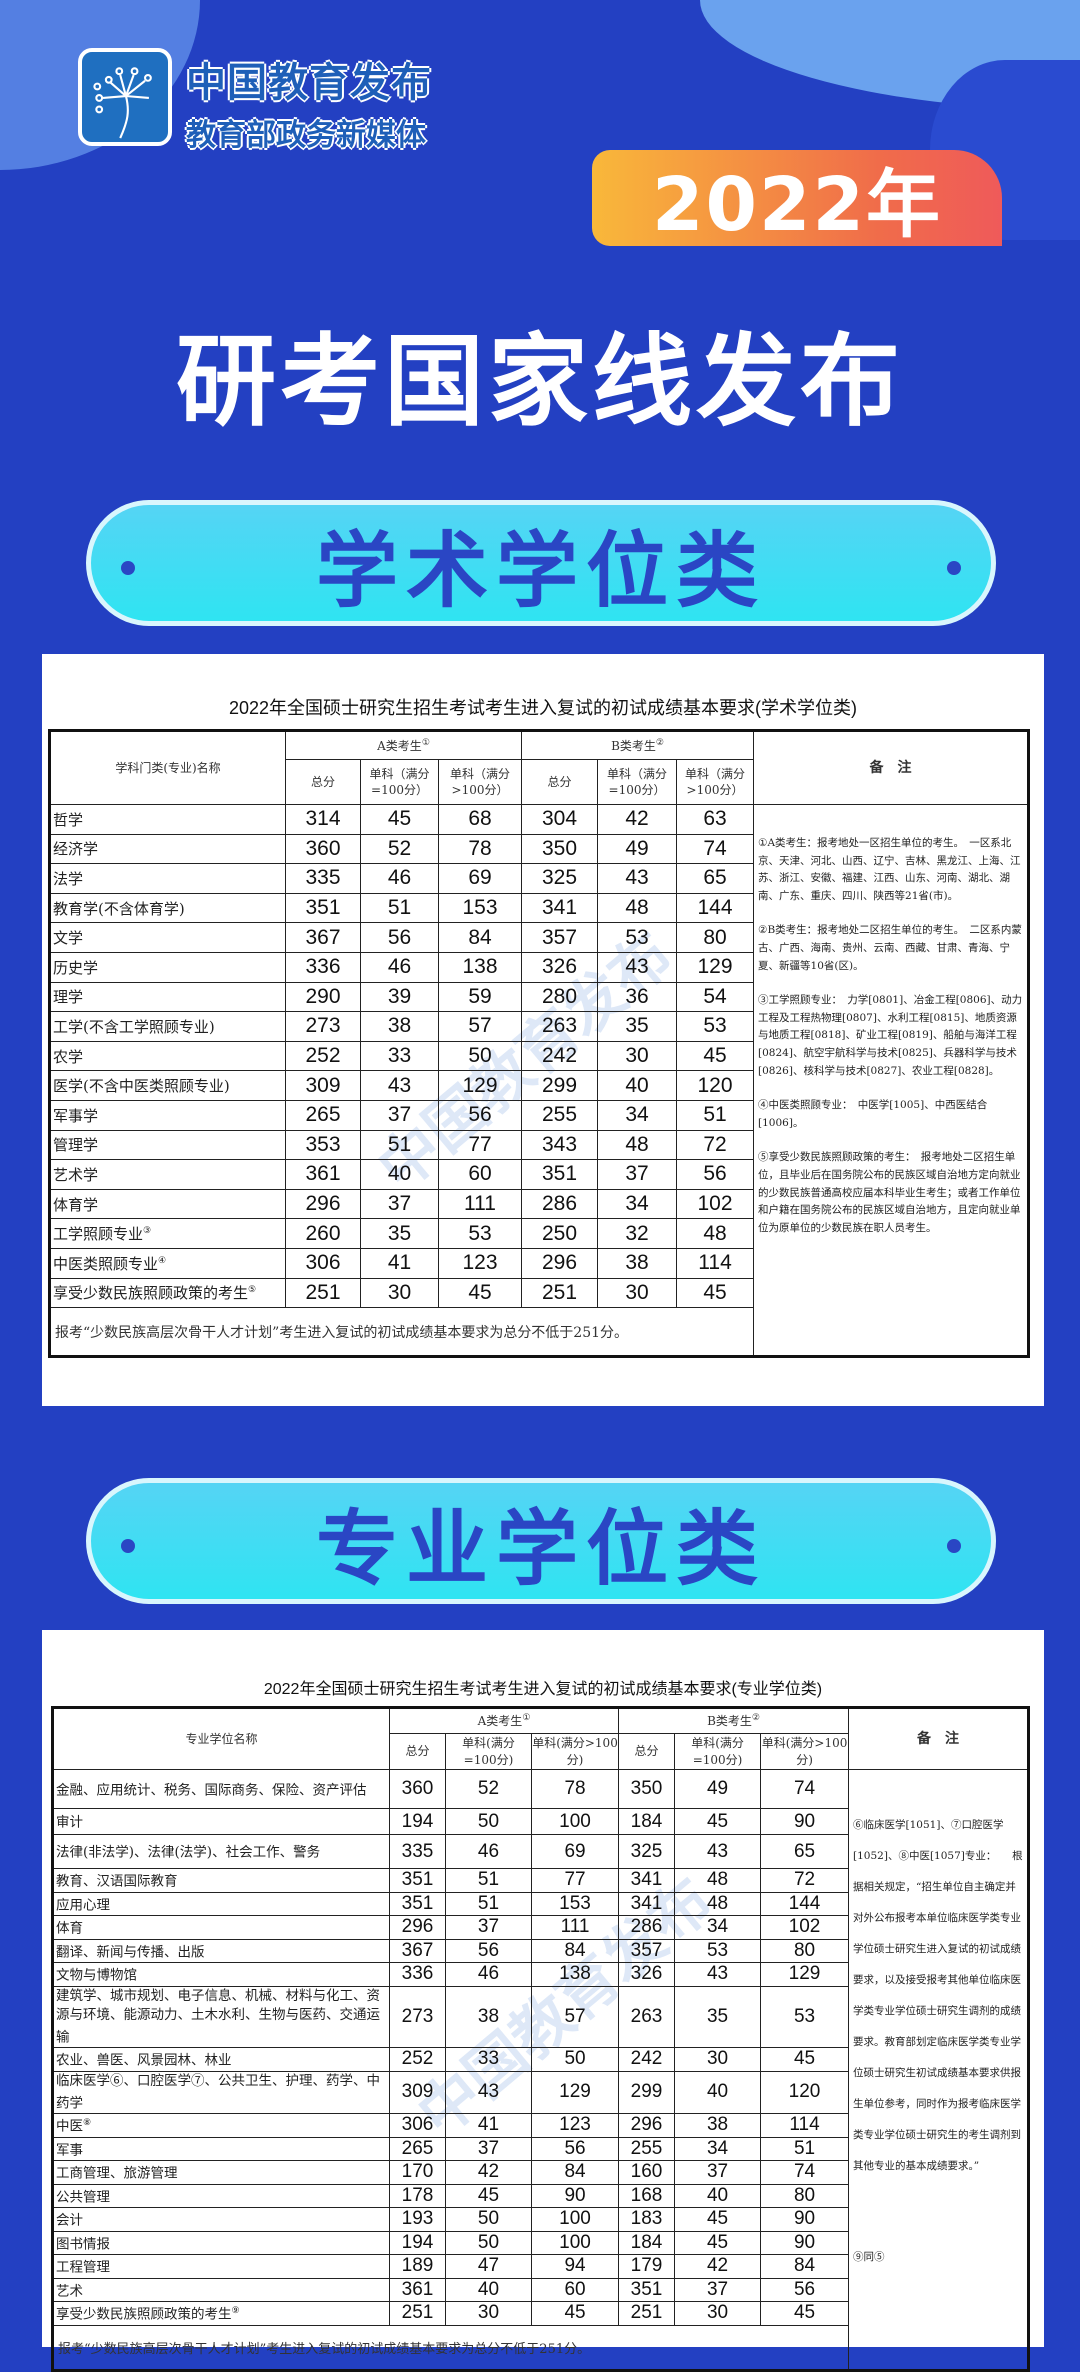 This screenshot has height=2372, width=1080. Describe the element at coordinates (221, 2219) in the screenshot. I see `row-name: 会计` at that location.